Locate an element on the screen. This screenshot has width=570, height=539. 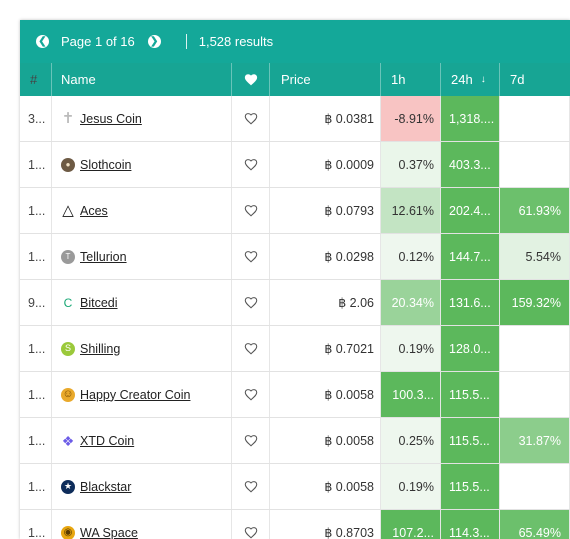
col-24h: 24h ↓ is located at coordinates (470, 79).